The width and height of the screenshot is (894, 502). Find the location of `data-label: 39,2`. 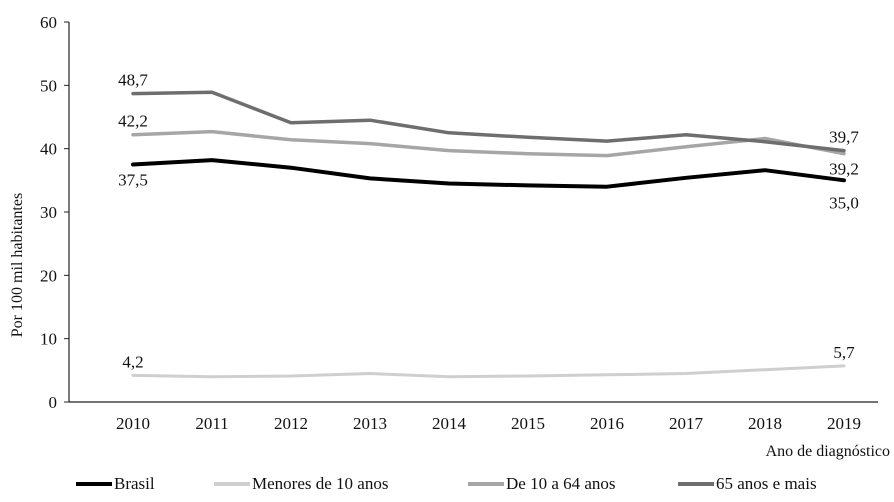

data-label: 39,2 is located at coordinates (844, 169).